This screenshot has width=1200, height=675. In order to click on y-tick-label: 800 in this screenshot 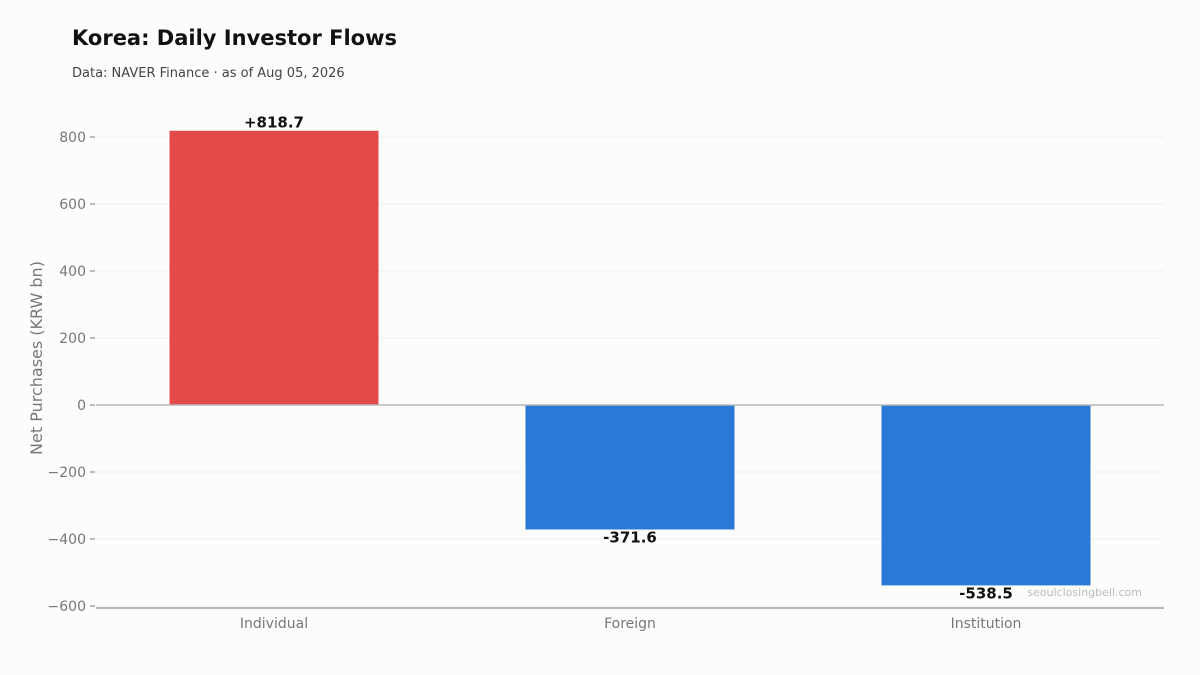, I will do `click(72, 138)`.